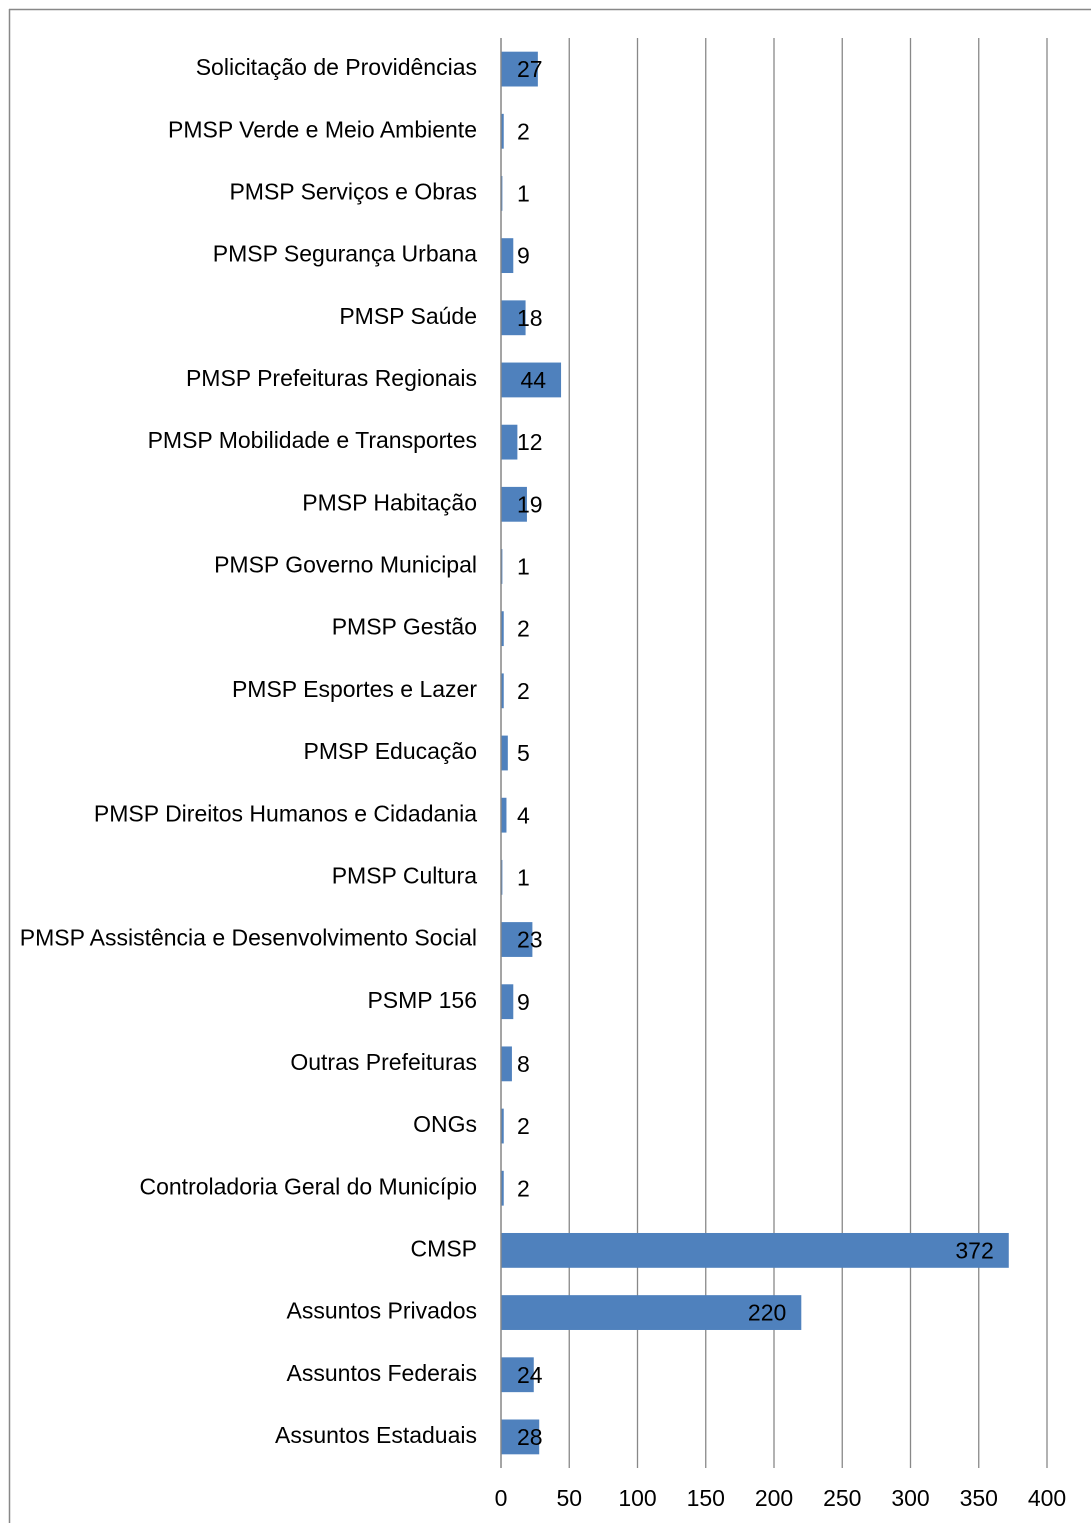 Image resolution: width=1091 pixels, height=1523 pixels. I want to click on data-label: 12, so click(530, 442).